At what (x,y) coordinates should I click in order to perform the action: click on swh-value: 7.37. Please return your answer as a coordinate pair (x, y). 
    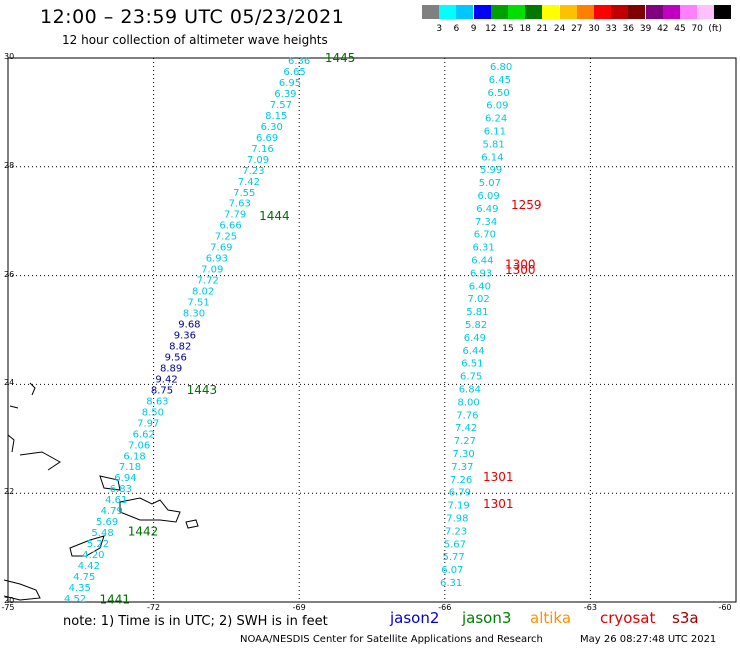
    Looking at the image, I should click on (462, 467).